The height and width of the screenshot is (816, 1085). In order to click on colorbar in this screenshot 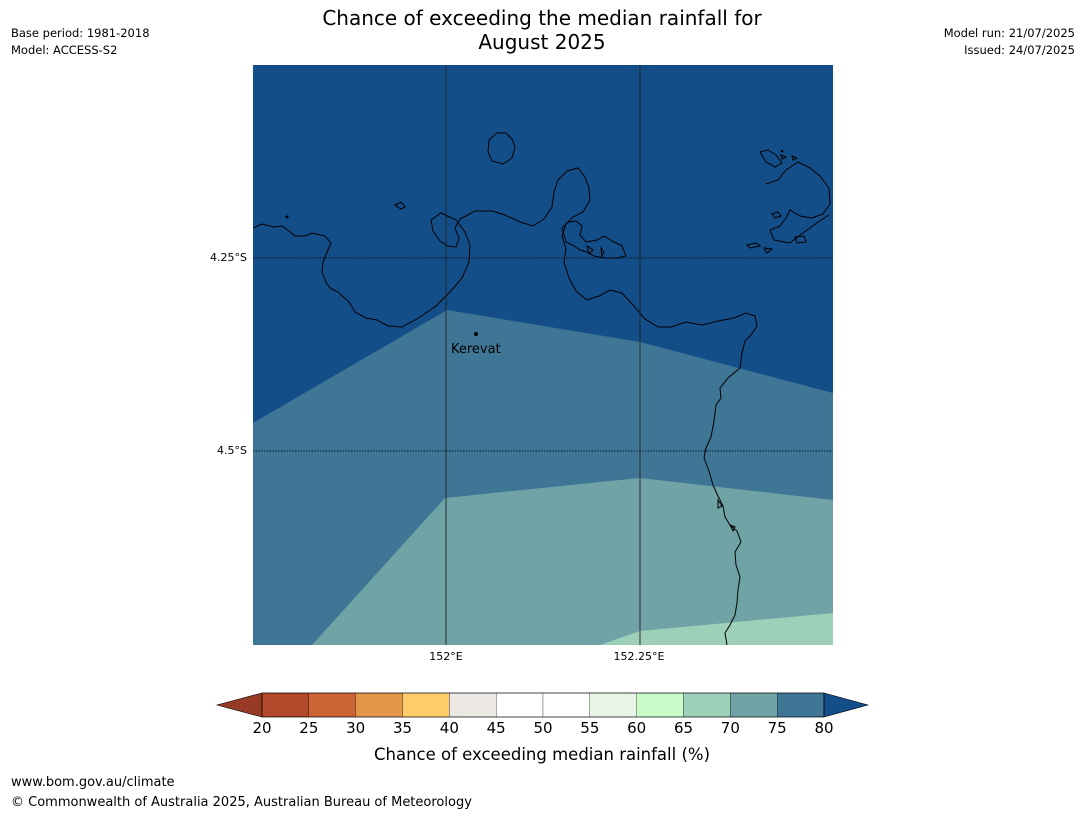, I will do `click(542, 705)`.